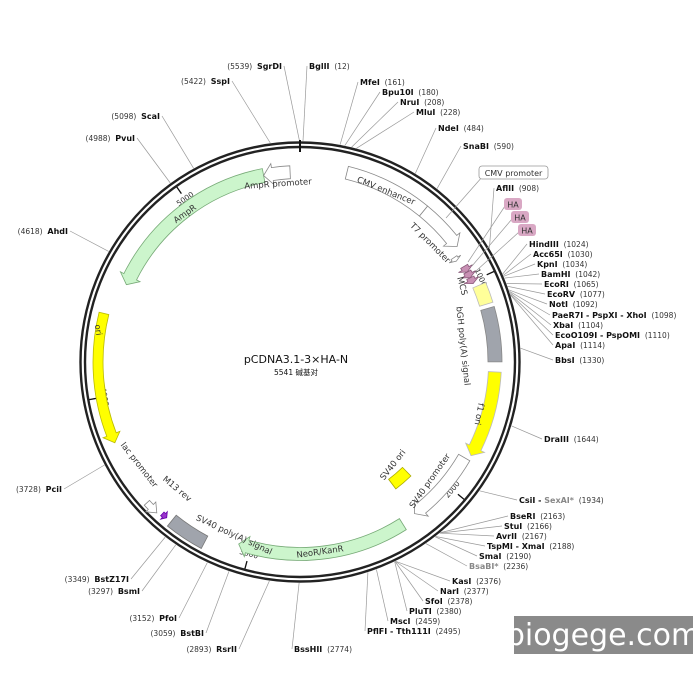  I want to click on restriction-site: (3349) BstZ17I, so click(97, 579).